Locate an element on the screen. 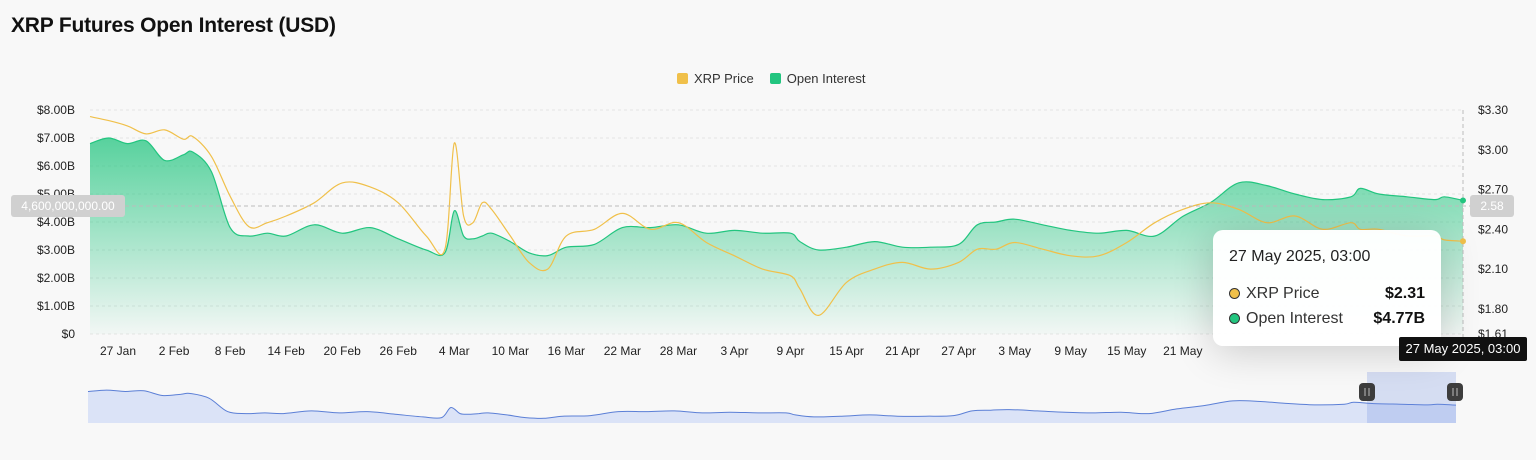 Image resolution: width=1536 pixels, height=460 pixels. x-tick-label: 4 Mar is located at coordinates (454, 351).